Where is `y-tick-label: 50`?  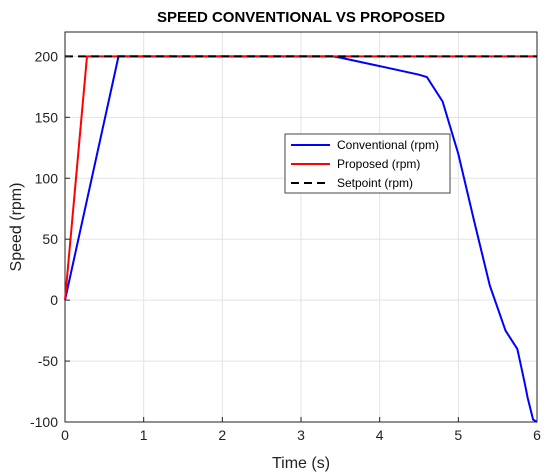
y-tick-label: 50 is located at coordinates (50, 239).